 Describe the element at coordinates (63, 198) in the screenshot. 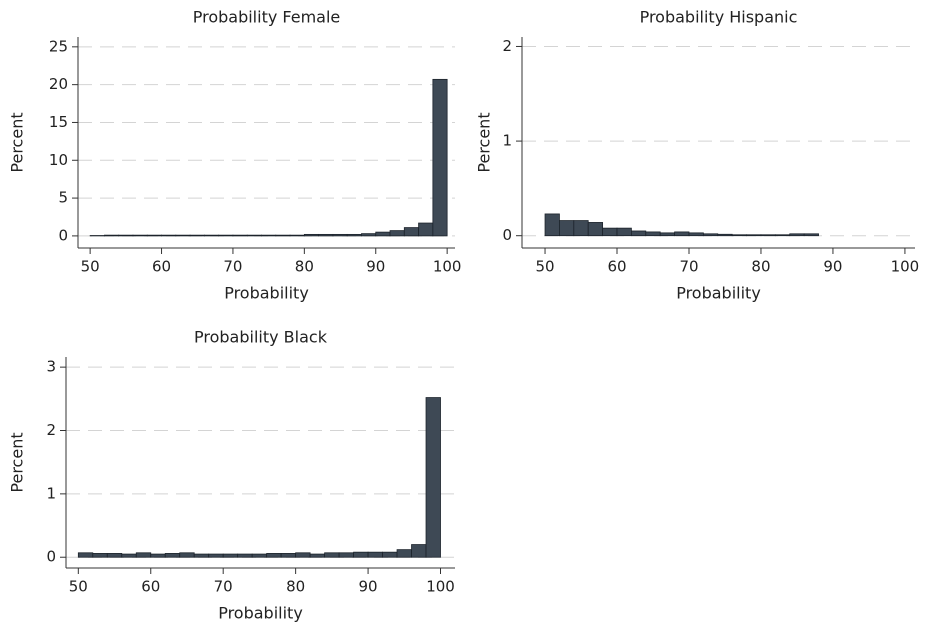

I see `y-tick-label: 5` at that location.